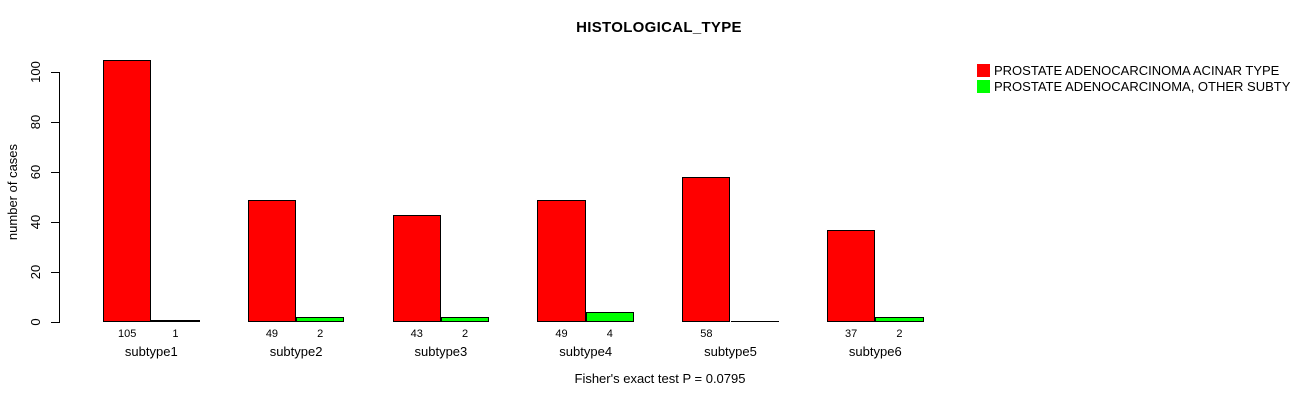  What do you see at coordinates (12, 192) in the screenshot?
I see `y-axis-label: number of cases` at bounding box center [12, 192].